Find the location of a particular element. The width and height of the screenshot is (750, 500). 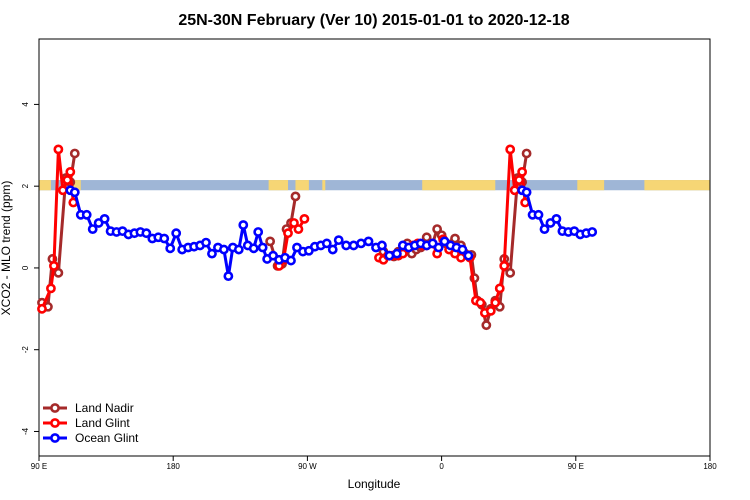

y-axis-label: XCO2 - MLO trend (ppm) is located at coordinates (6, 248).